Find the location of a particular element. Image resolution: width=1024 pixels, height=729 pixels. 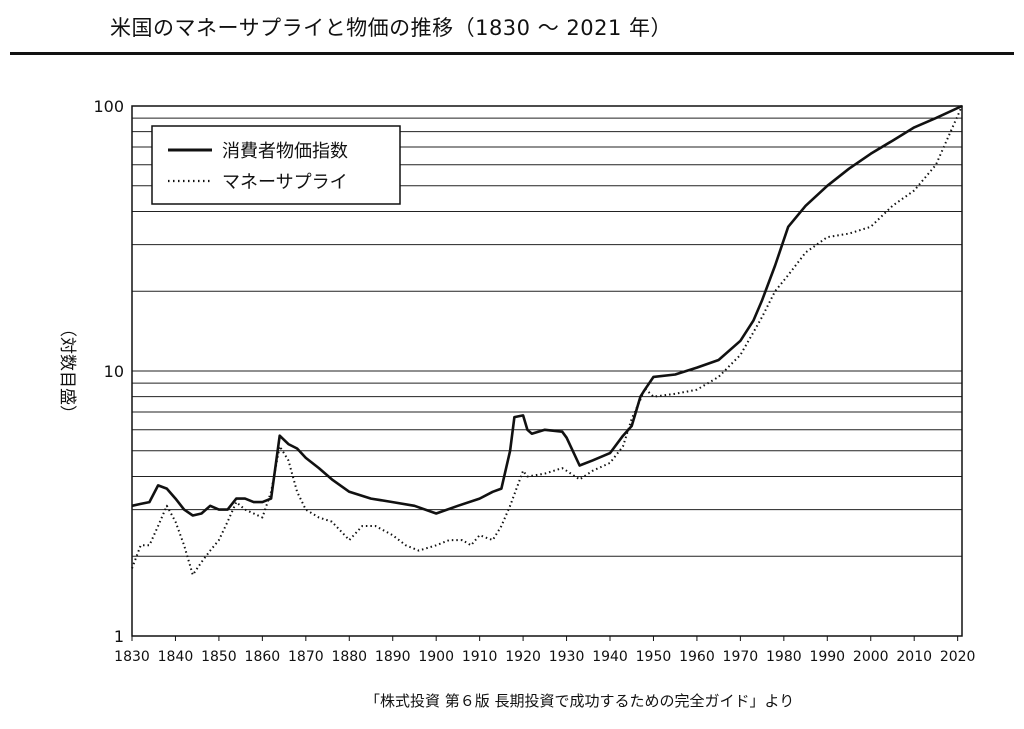

x-tick-label: 1990 is located at coordinates (827, 657).